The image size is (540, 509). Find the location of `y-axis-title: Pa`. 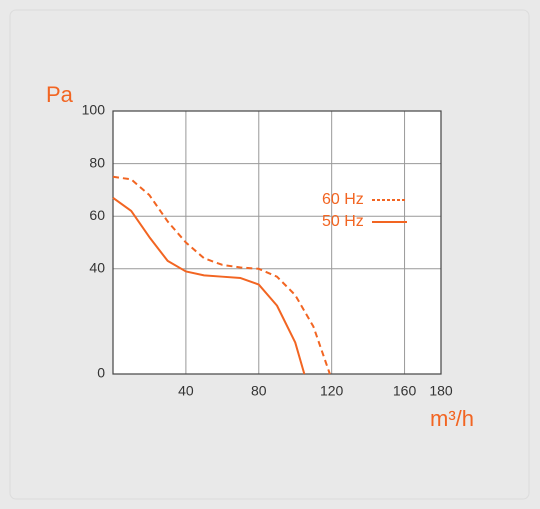

y-axis-title: Pa is located at coordinates (60, 94).